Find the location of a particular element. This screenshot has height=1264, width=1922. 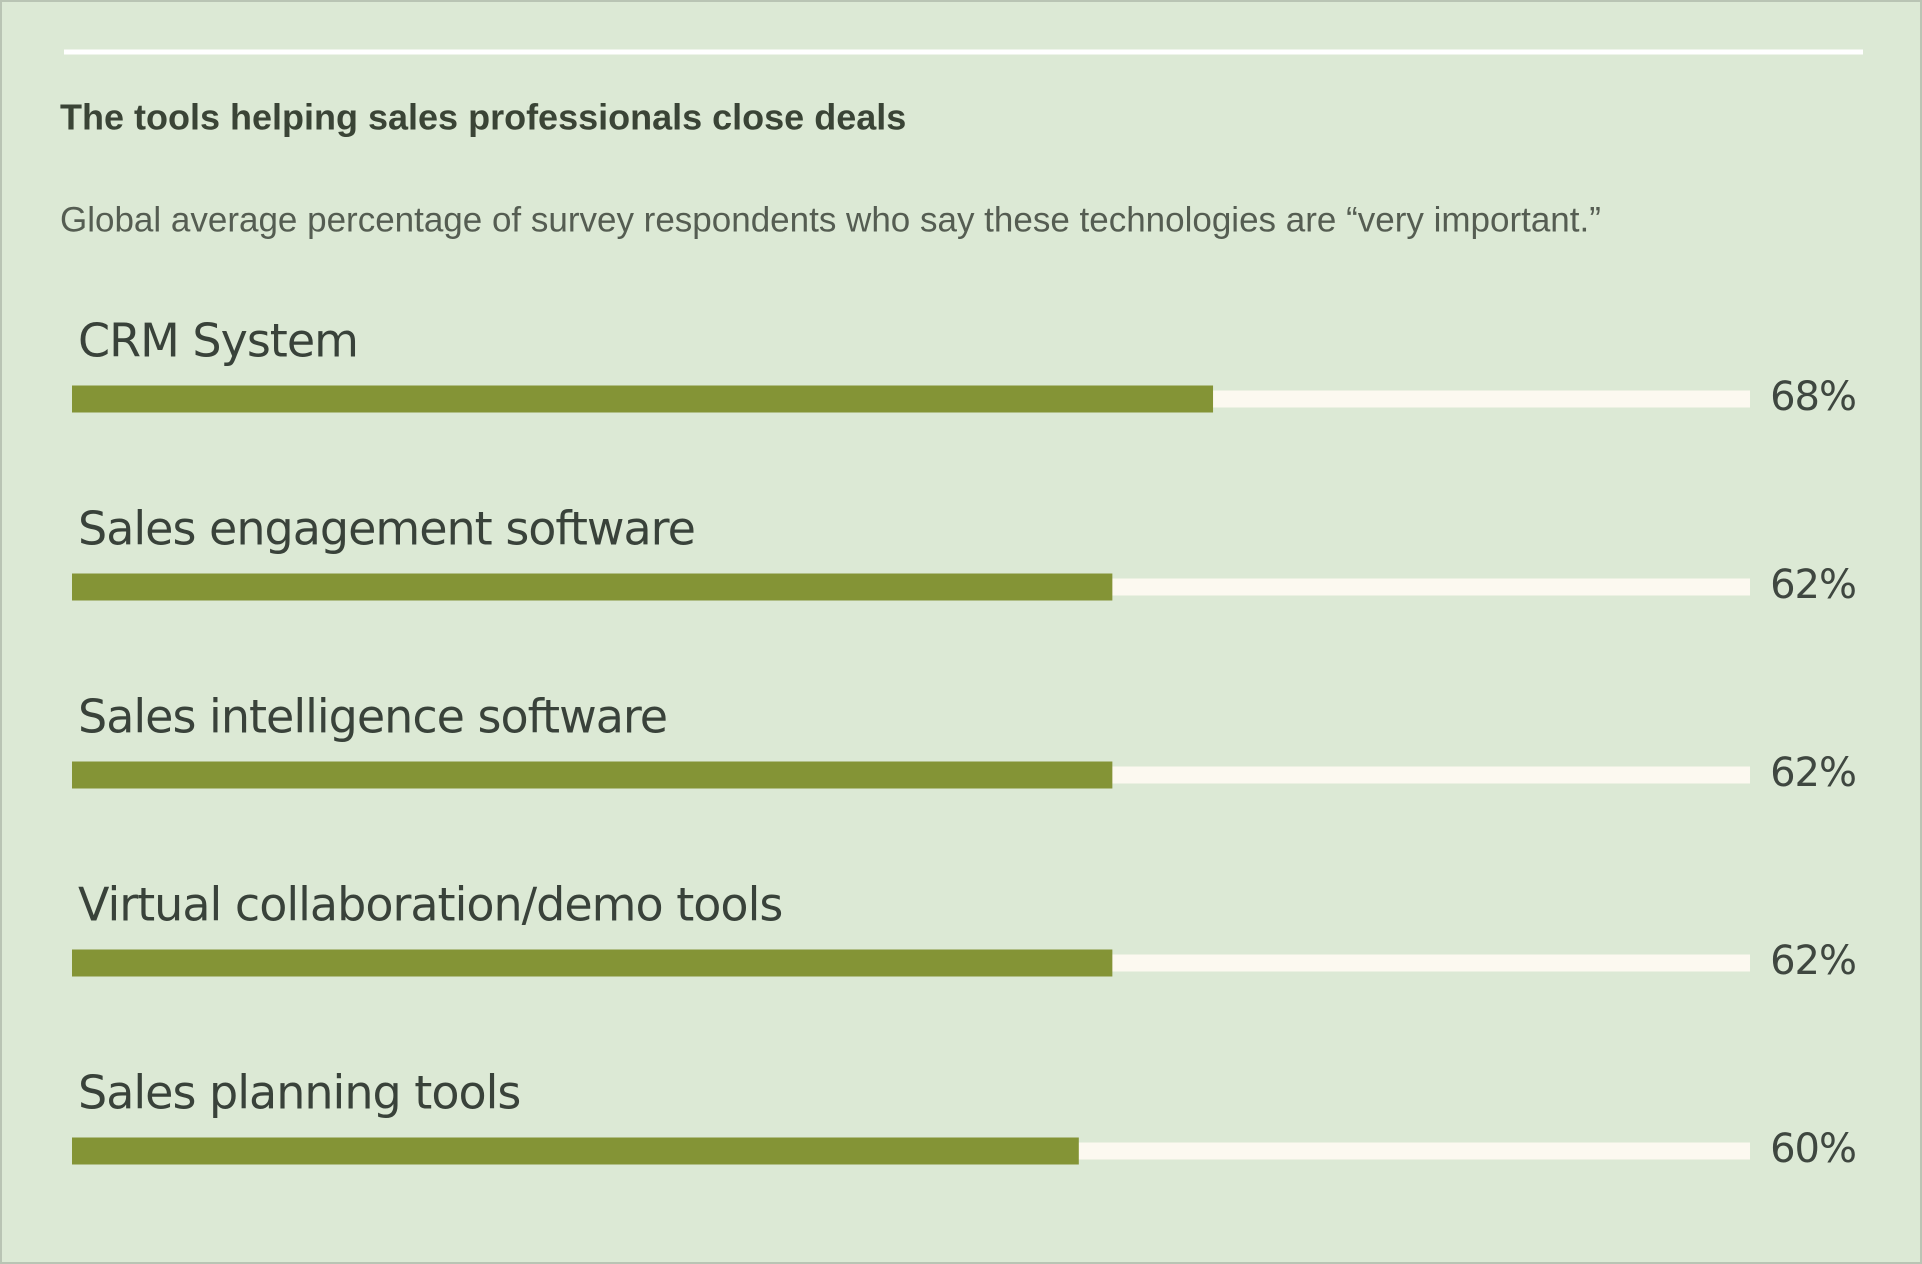

value-label: 60% is located at coordinates (1813, 1149).